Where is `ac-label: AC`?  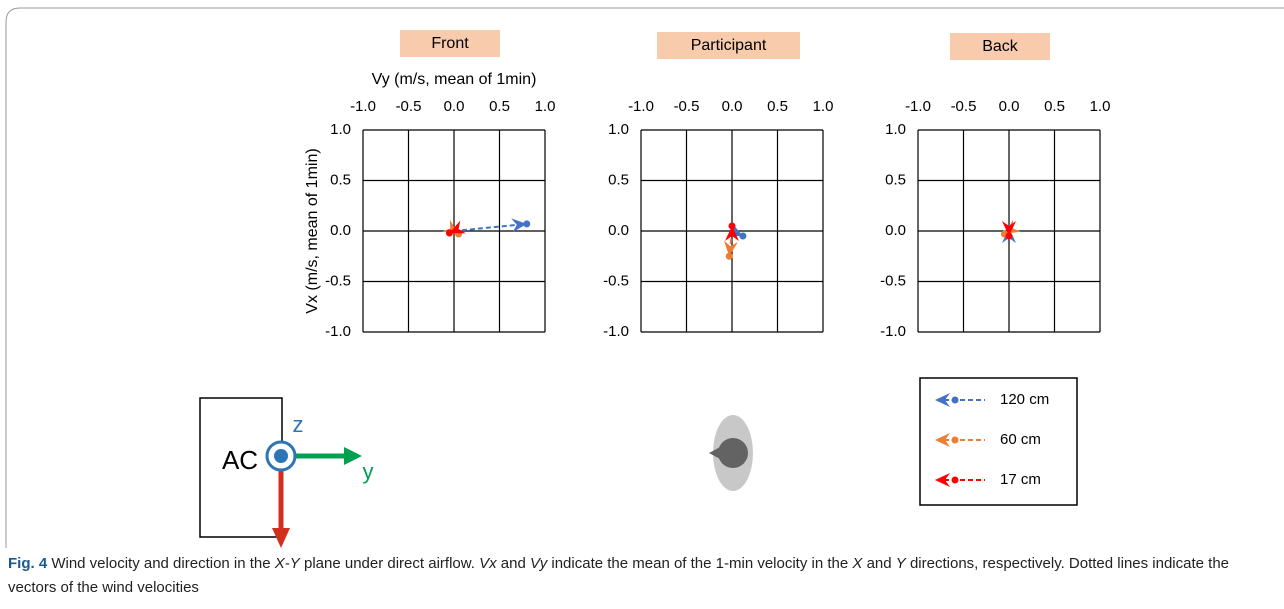 ac-label: AC is located at coordinates (240, 460).